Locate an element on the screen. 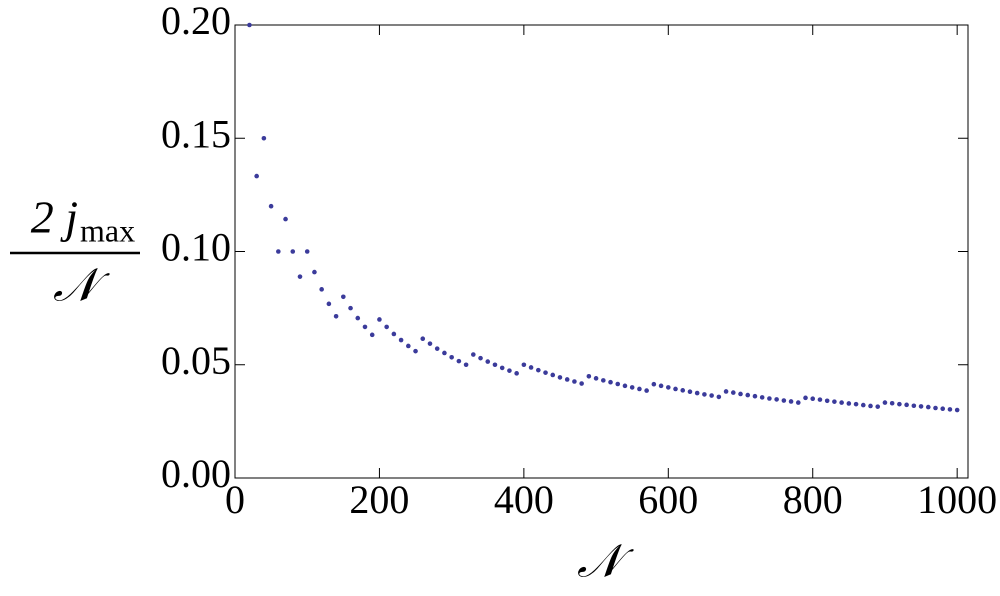 The image size is (1000, 596). y-label-subscript: max is located at coordinates (107, 230).